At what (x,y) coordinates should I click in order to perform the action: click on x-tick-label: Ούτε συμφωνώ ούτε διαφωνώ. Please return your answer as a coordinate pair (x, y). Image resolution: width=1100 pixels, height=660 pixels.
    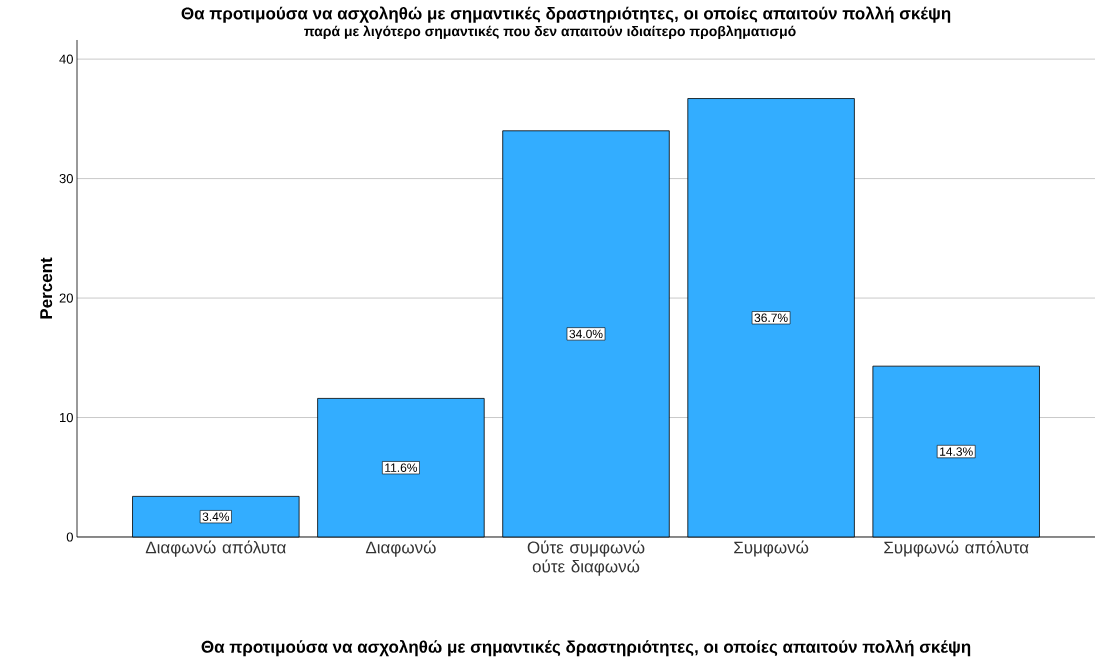
    Looking at the image, I should click on (586, 558).